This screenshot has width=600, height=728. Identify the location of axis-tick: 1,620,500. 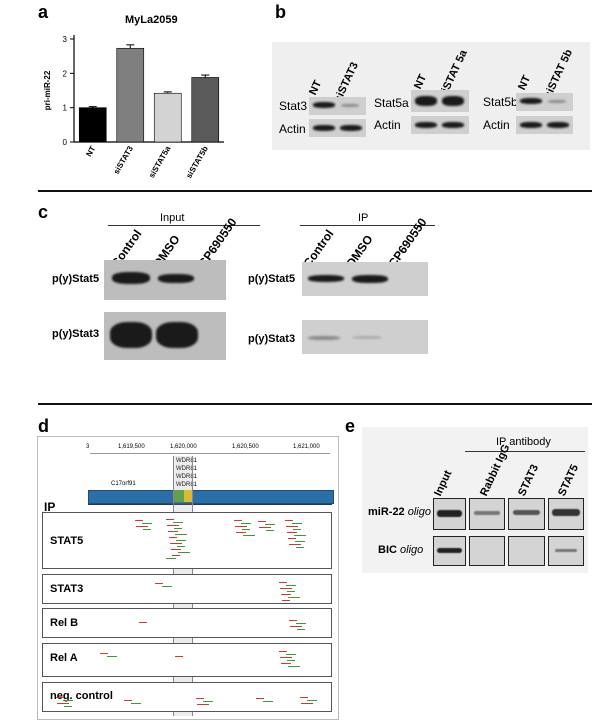
(245, 447).